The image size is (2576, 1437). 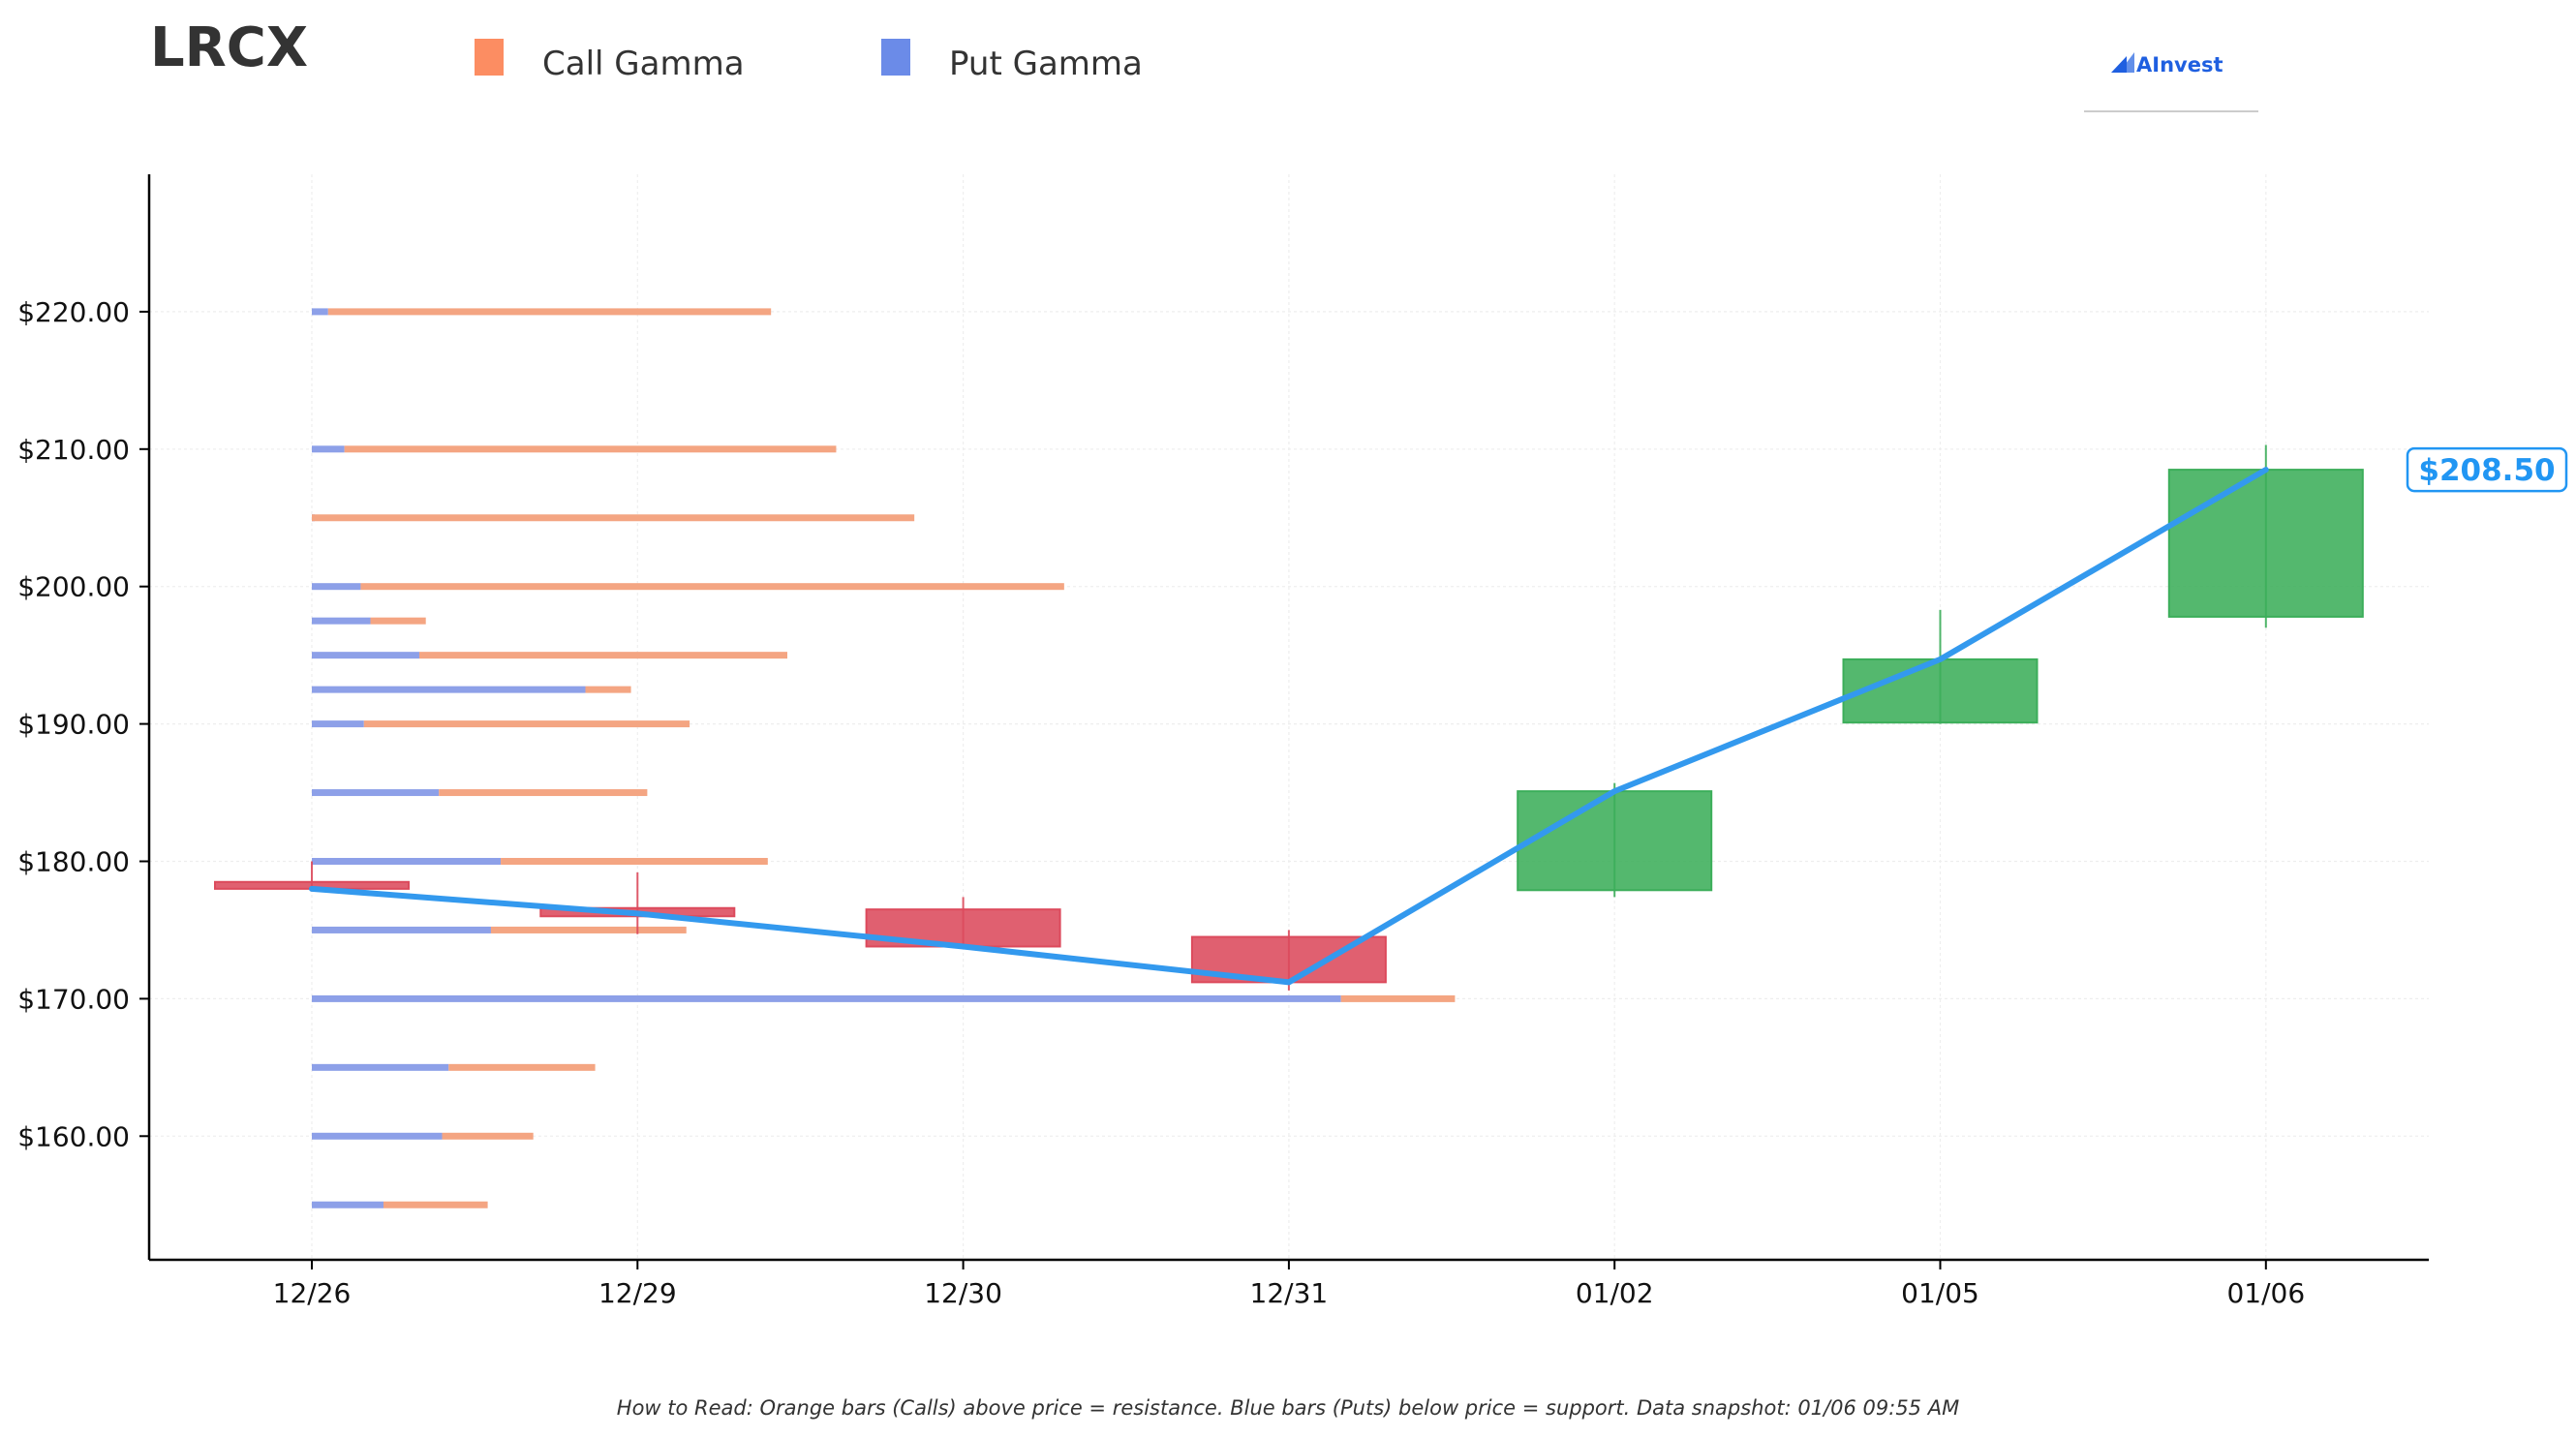 What do you see at coordinates (73, 861) in the screenshot?
I see `y-tick-label: $180.00` at bounding box center [73, 861].